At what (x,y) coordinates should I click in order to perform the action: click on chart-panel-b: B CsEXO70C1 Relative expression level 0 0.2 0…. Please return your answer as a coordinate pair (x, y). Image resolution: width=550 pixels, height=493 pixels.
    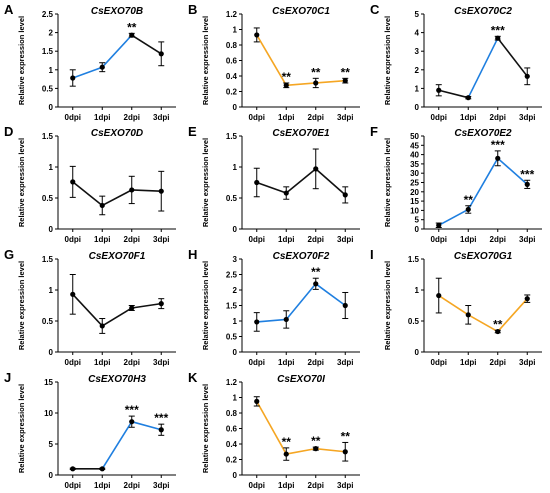
    Looking at the image, I should click on (274, 62).